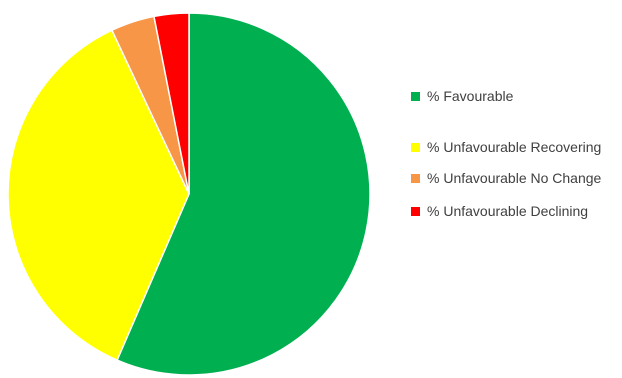  What do you see at coordinates (470, 96) in the screenshot?
I see `legend-label-favourable: % Favourable` at bounding box center [470, 96].